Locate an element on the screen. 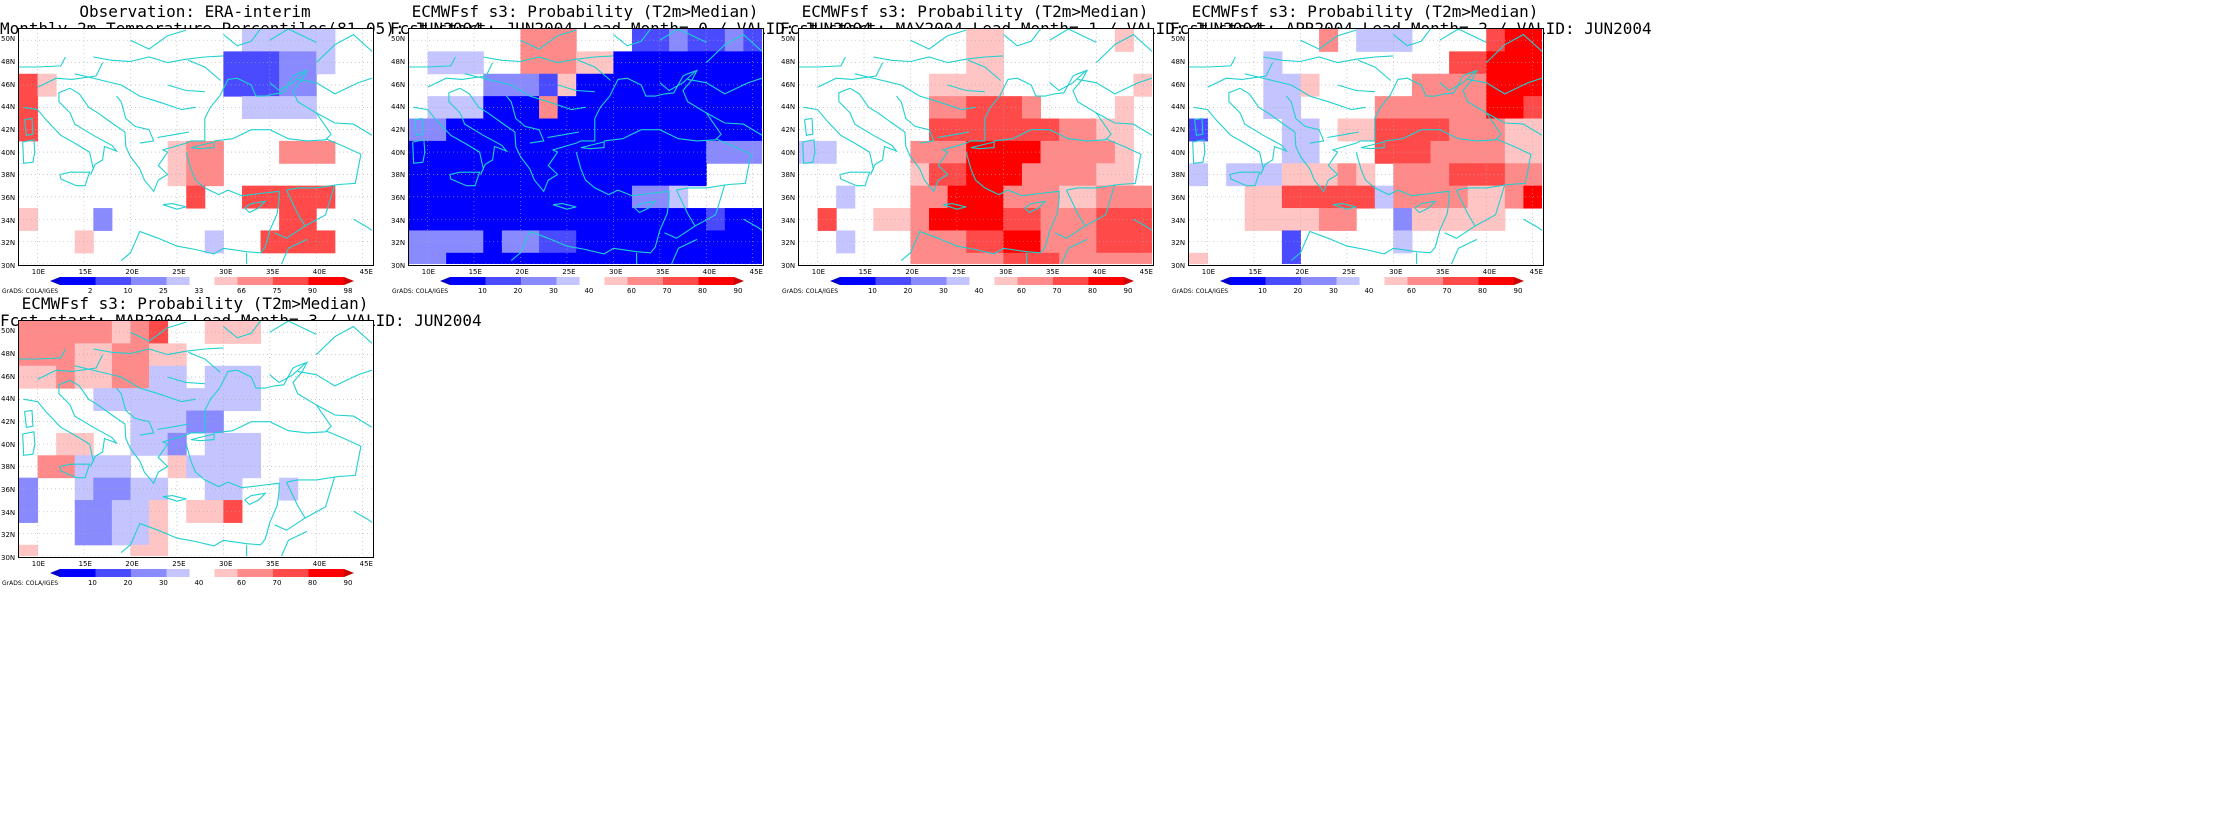 The image size is (2240, 840). y-tick-label: 36N is located at coordinates (8, 198).